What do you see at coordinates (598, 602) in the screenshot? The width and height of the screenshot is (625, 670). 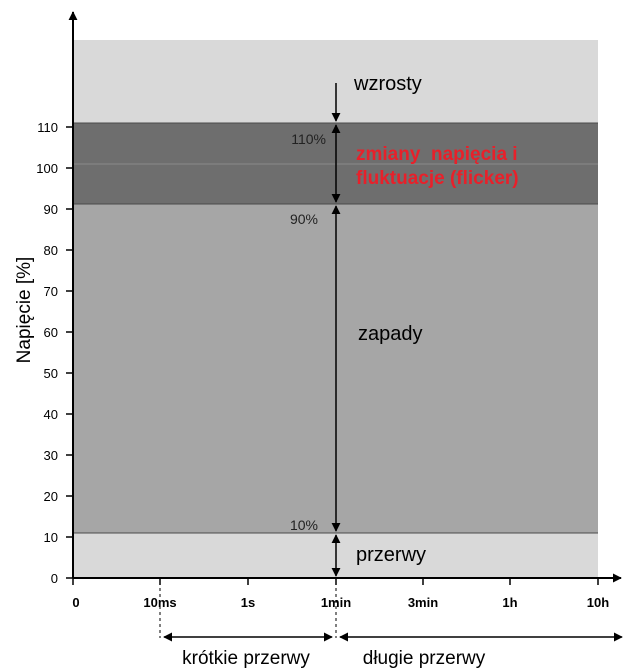 I see `x-tick-label: 10h` at bounding box center [598, 602].